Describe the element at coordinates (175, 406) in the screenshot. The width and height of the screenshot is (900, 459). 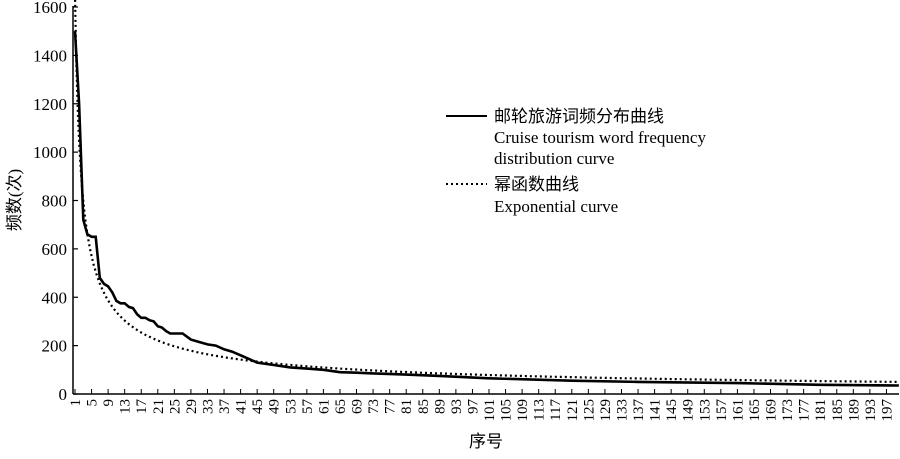
I see `x-tick-label: 25` at that location.